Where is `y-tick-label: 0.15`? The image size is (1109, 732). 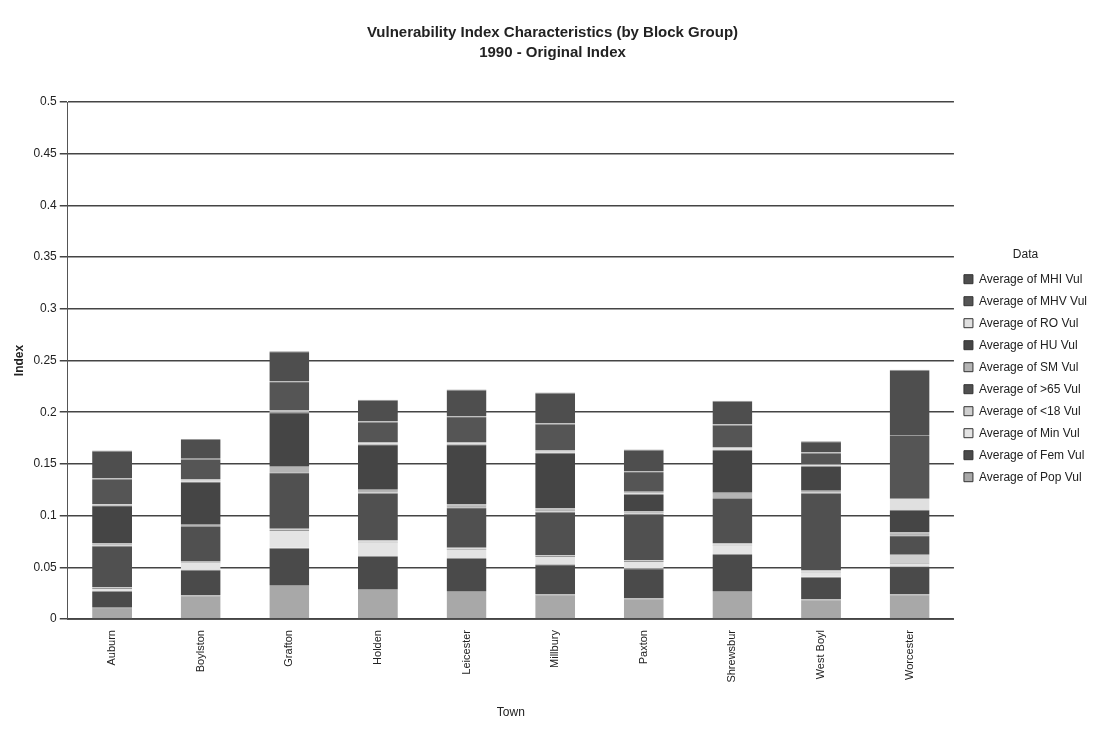
y-tick-label: 0.15 is located at coordinates (45, 463).